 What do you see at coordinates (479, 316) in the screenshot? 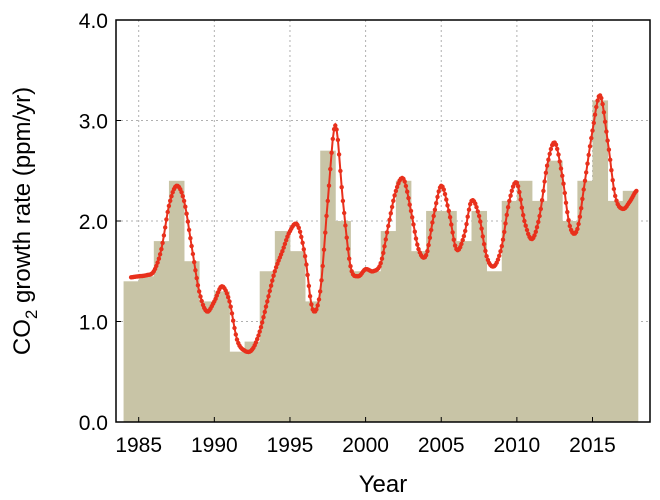
I see `bar-2007` at bounding box center [479, 316].